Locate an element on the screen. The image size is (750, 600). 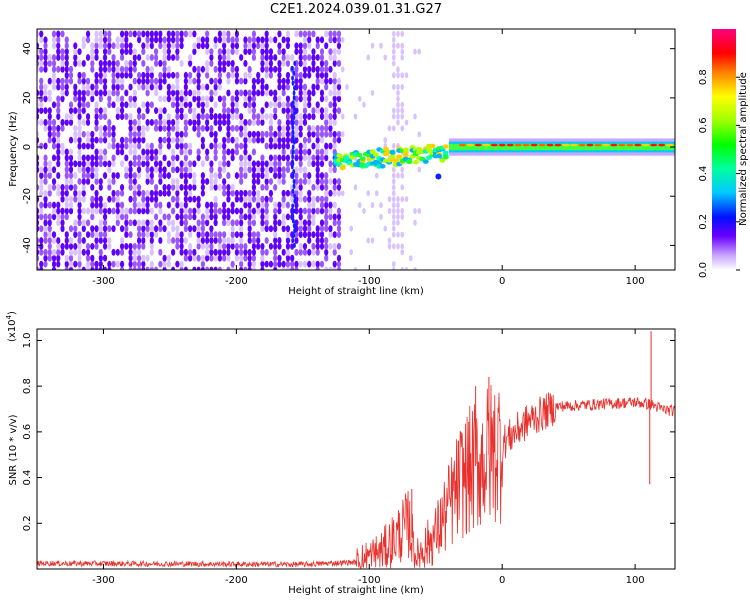
snr-xlabel: Height of straight line (km) is located at coordinates (356, 590).